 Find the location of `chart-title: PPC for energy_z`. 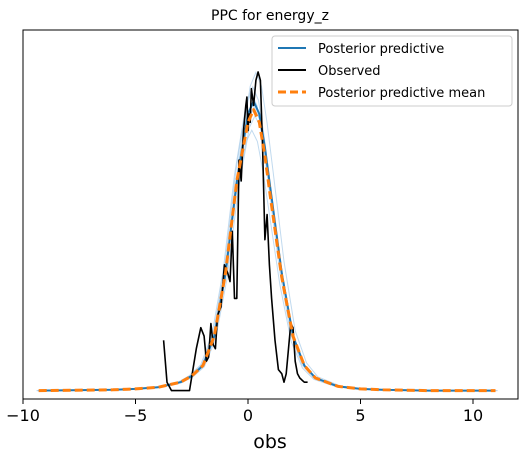

chart-title: PPC for energy_z is located at coordinates (270, 16).